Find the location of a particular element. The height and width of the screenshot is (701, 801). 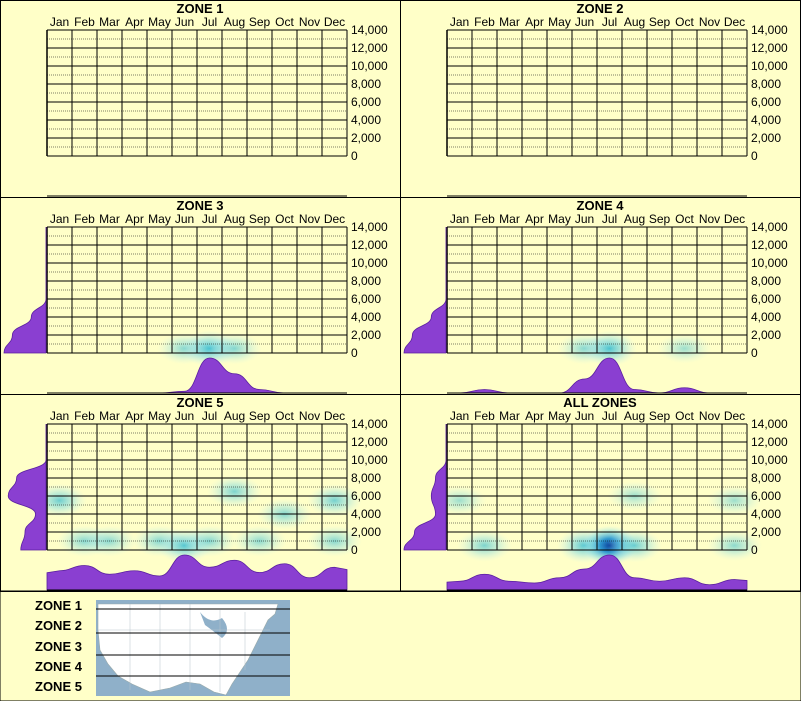

zone-legend-label: ZONE 5 is located at coordinates (58, 686).